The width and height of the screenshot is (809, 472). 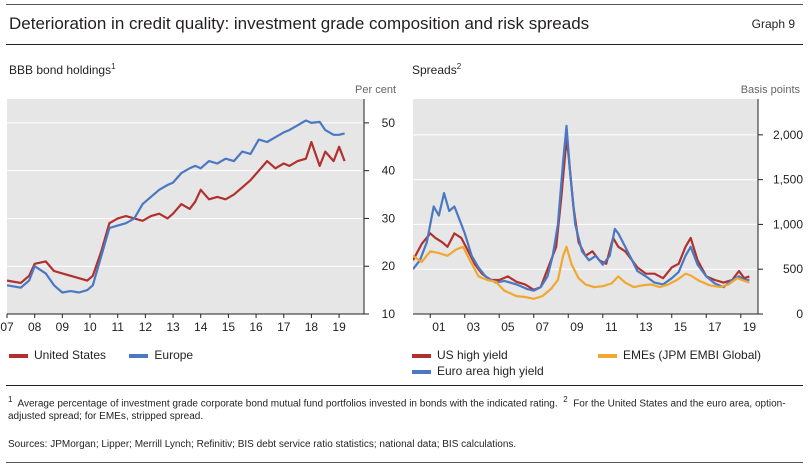 What do you see at coordinates (460, 355) in the screenshot?
I see `legend-item-us-high-yield: US high yield` at bounding box center [460, 355].